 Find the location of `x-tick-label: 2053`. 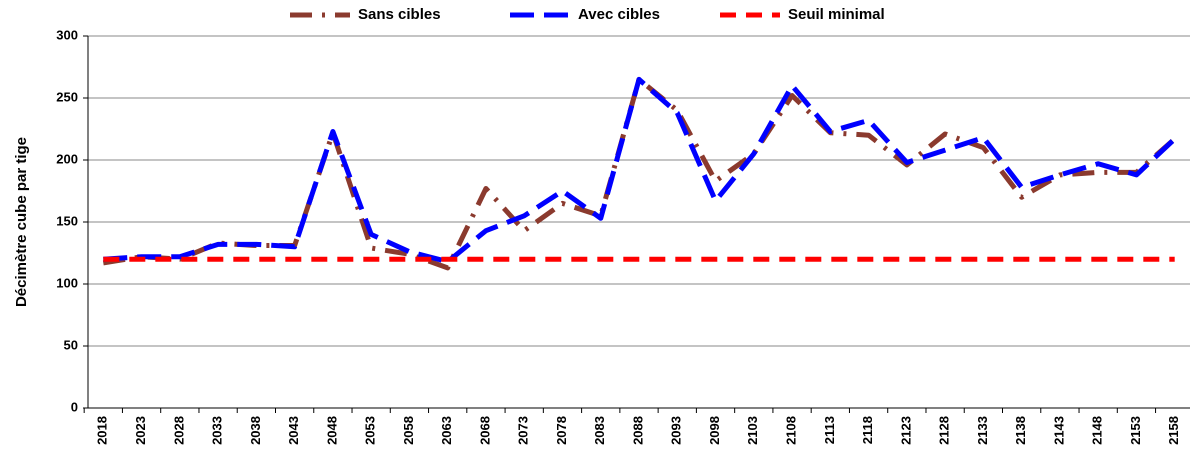

x-tick-label: 2053 is located at coordinates (370, 430).